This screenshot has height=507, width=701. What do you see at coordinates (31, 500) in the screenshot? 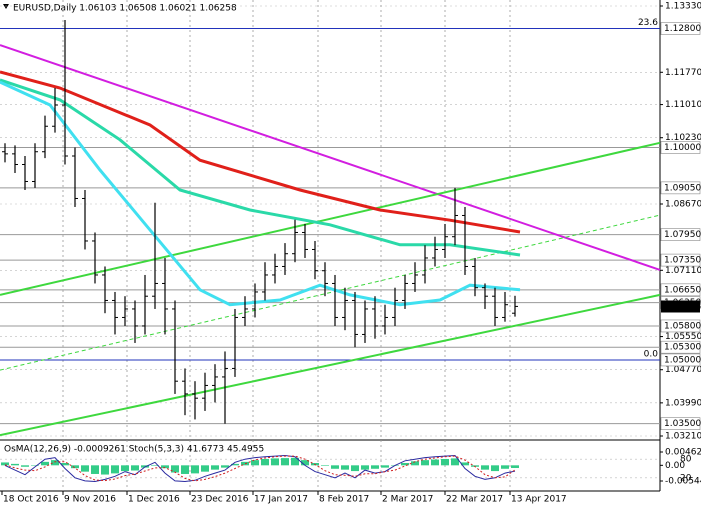
I see `x-tick-label: 18 Oct 2016` at bounding box center [31, 500].